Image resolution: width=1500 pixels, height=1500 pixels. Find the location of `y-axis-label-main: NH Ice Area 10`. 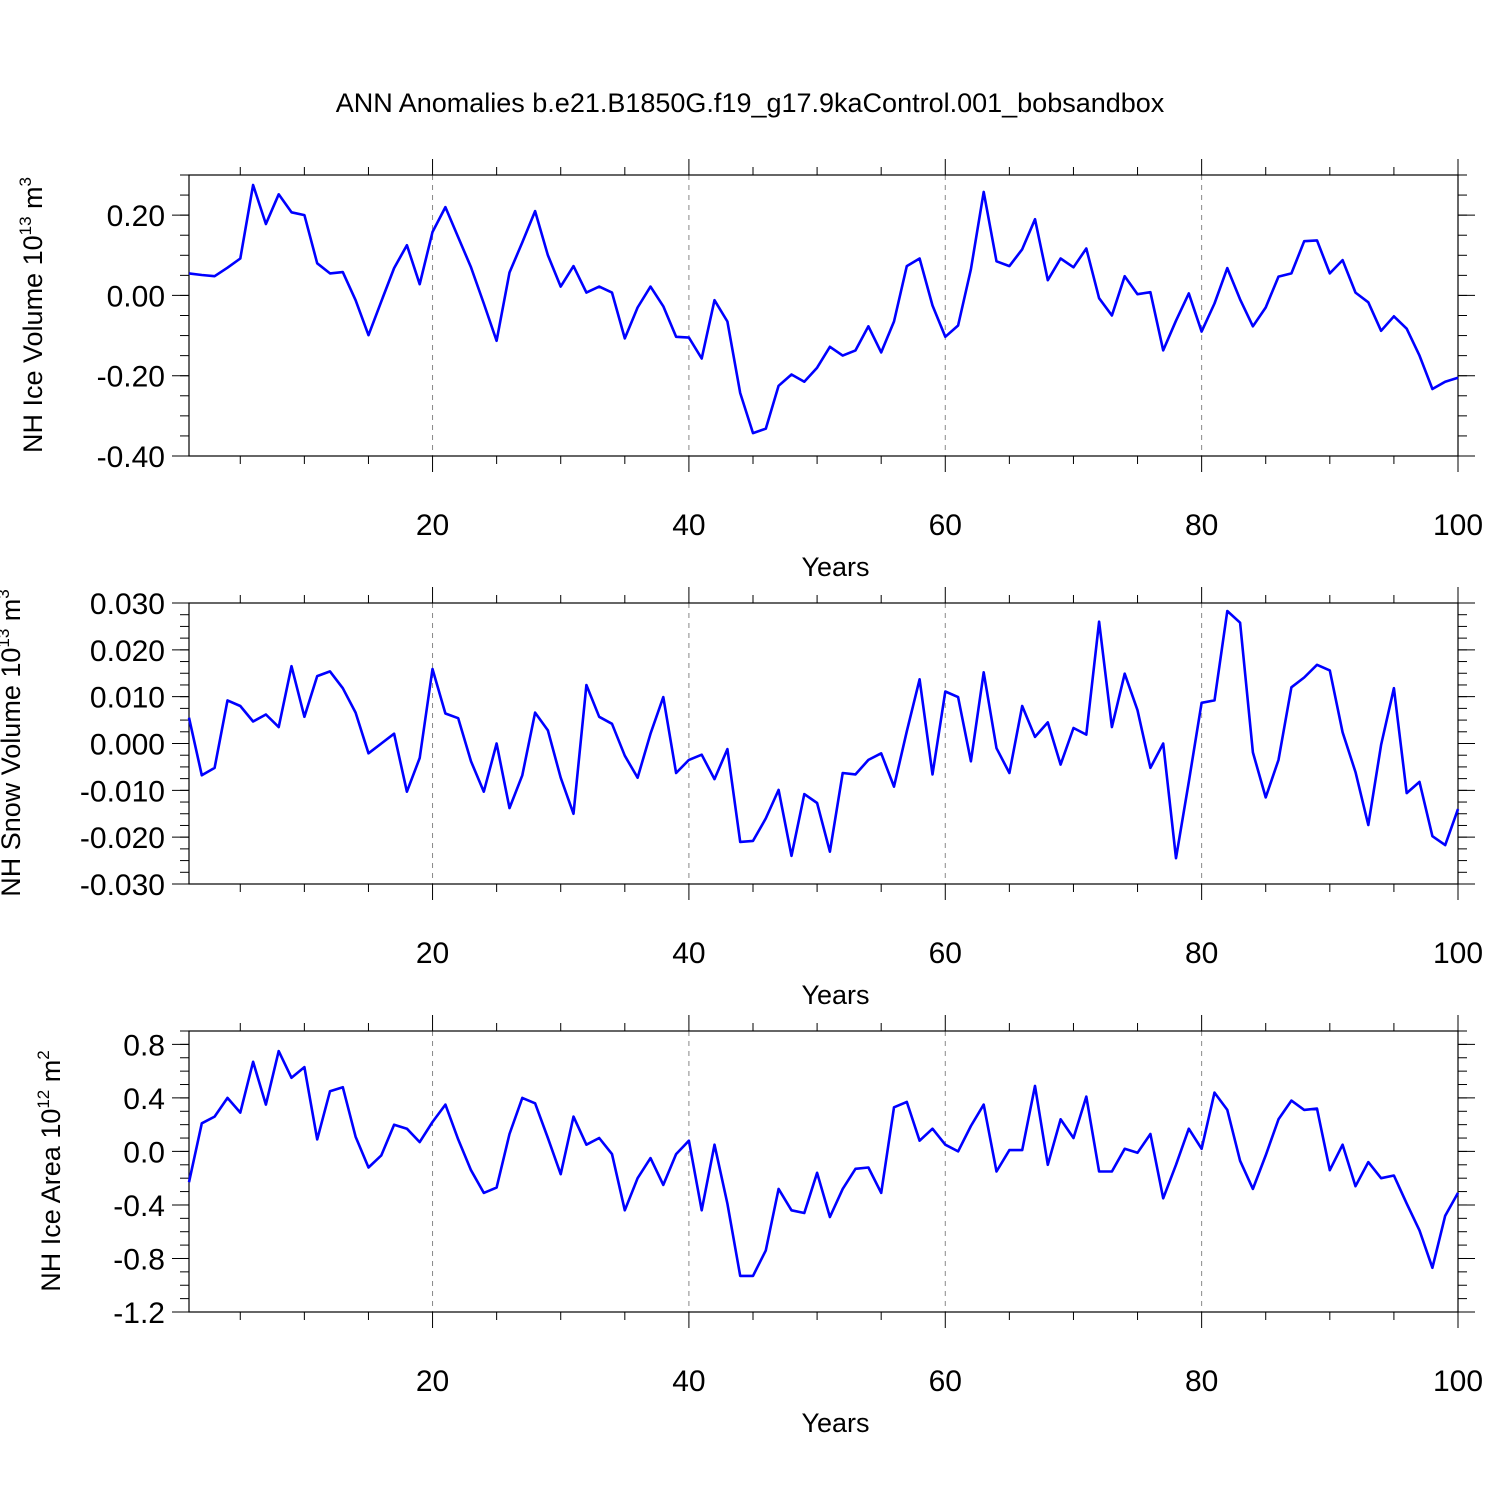

y-axis-label-main: NH Ice Area 10 is located at coordinates (51, 1200).